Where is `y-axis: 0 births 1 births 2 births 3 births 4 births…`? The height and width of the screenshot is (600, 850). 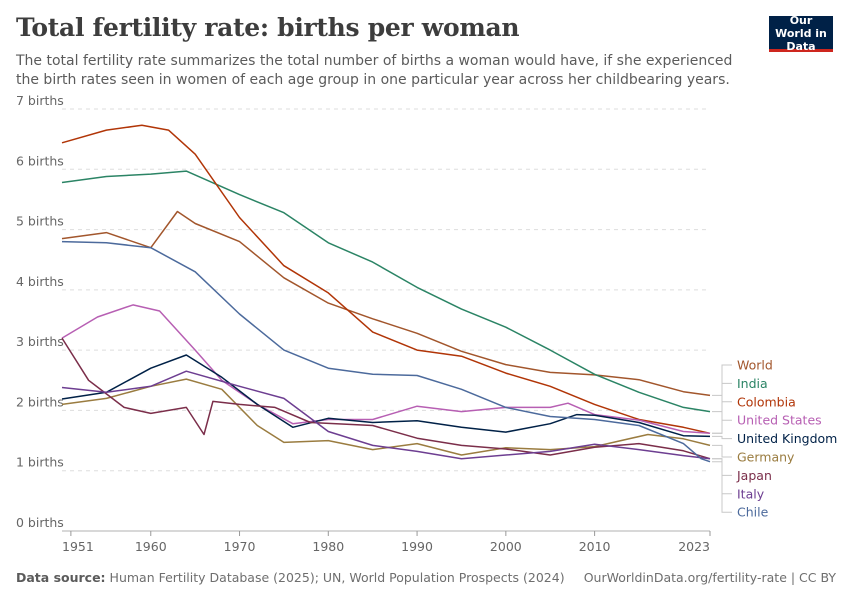
y-axis: 0 births 1 births 2 births 3 births 4 births… is located at coordinates (40, 311).